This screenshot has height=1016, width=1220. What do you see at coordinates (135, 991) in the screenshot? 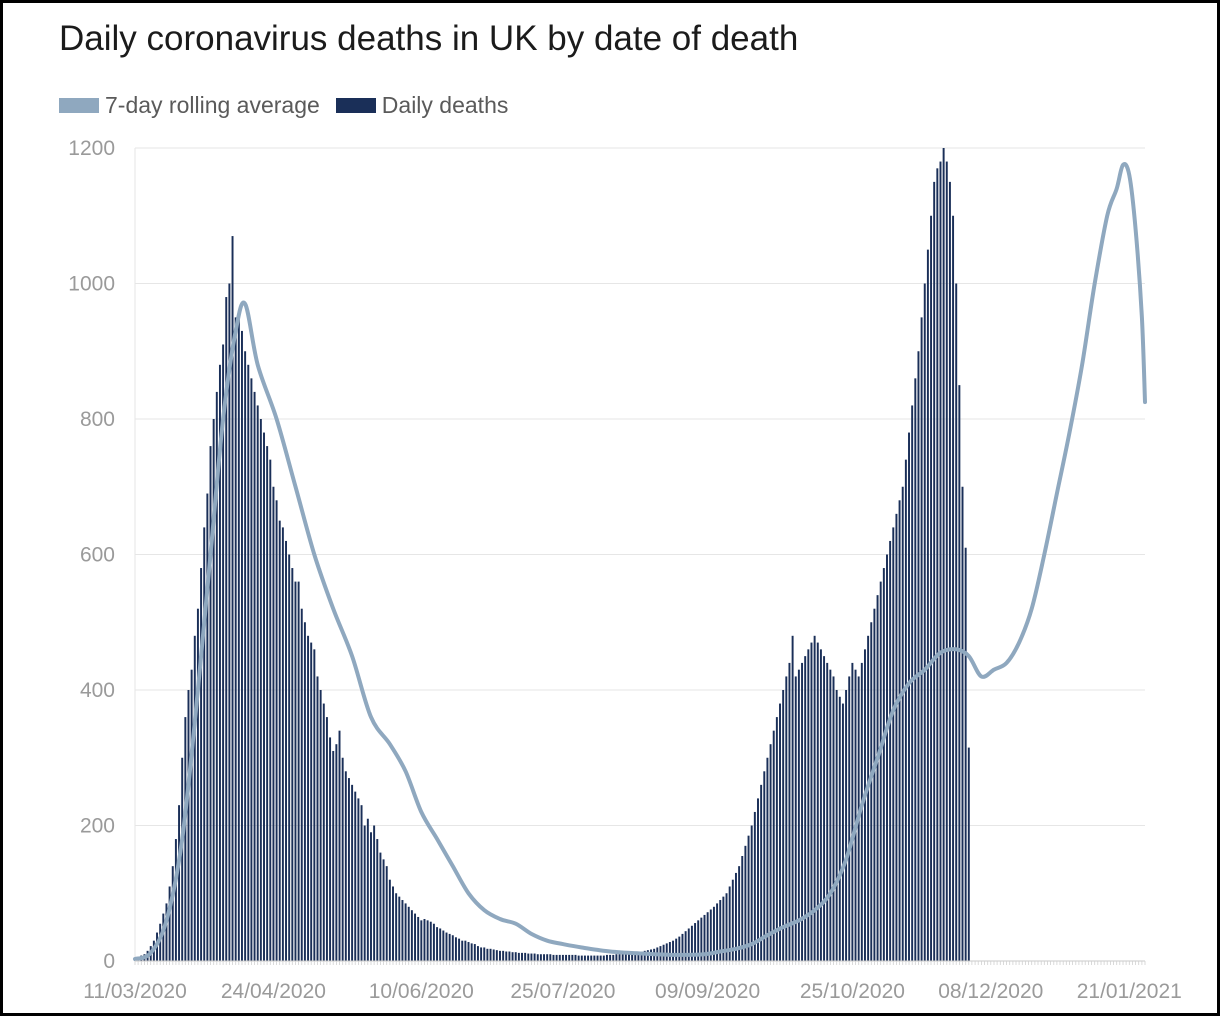
I see `x-tick-label: 11/03/2020` at bounding box center [135, 991].